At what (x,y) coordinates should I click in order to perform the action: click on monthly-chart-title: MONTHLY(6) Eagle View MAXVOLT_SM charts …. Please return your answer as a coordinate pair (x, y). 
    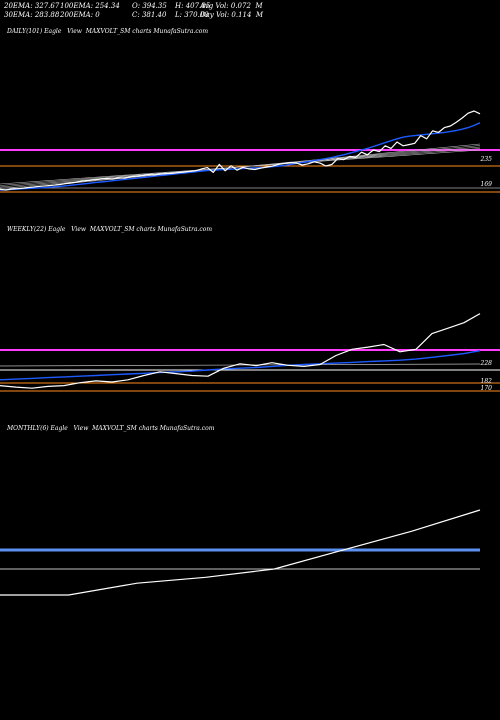
    Looking at the image, I should click on (111, 428).